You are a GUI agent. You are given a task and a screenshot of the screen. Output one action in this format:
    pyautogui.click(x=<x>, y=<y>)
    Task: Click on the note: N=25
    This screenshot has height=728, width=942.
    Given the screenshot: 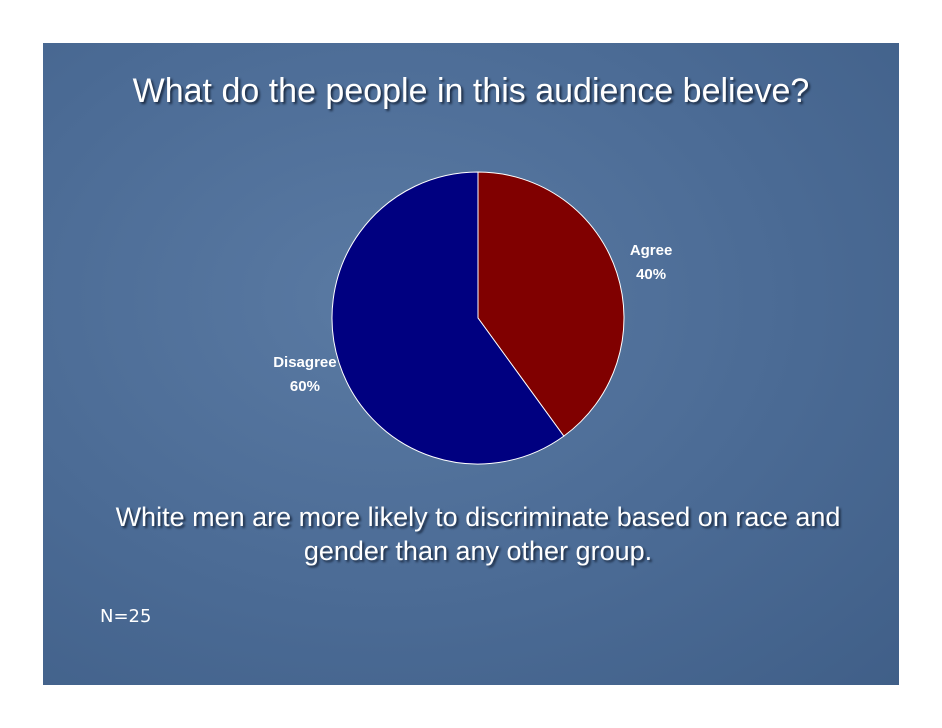 What is the action you would take?
    pyautogui.click(x=126, y=616)
    